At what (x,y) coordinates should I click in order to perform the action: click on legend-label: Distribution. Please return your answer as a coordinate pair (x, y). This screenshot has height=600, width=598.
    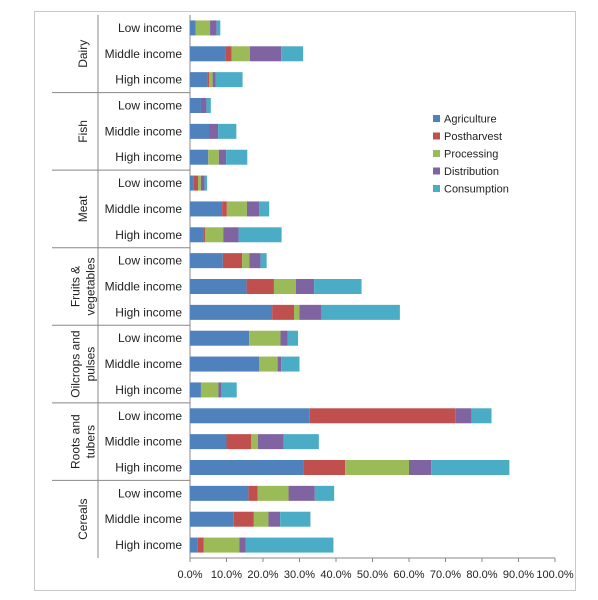
    Looking at the image, I should click on (471, 172).